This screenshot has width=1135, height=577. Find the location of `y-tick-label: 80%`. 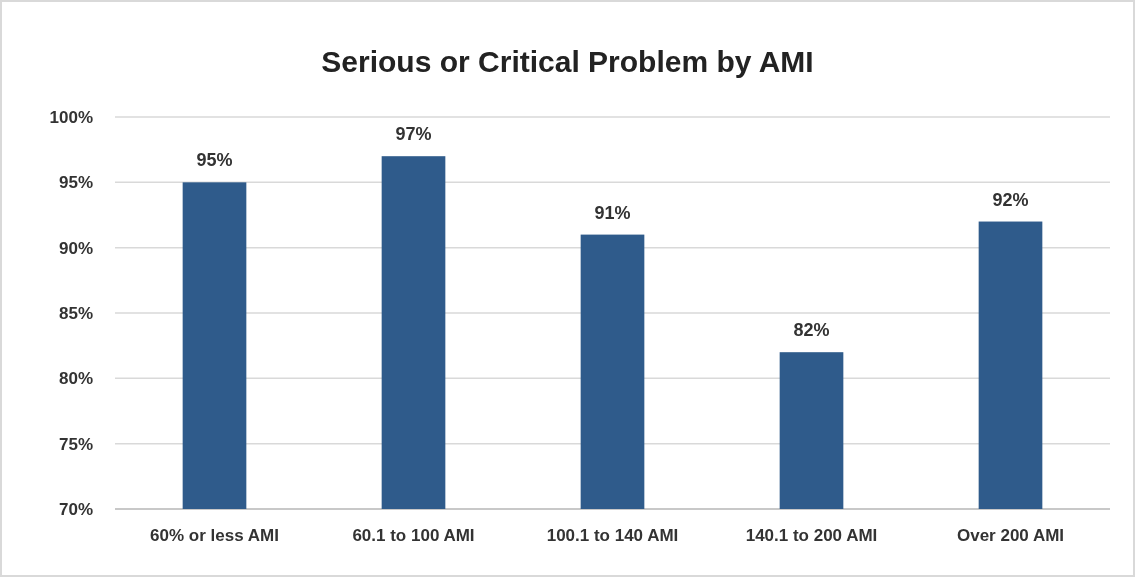

y-tick-label: 80% is located at coordinates (75, 379).